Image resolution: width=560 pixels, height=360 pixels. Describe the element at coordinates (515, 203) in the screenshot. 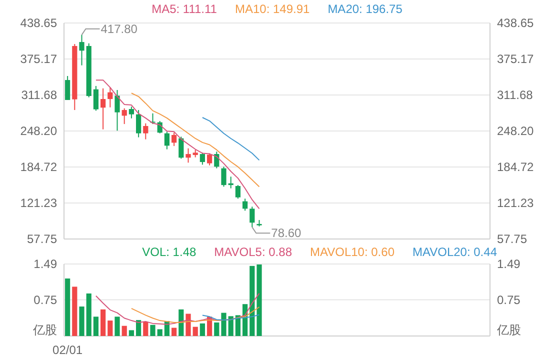

I see `y2-tick-label: 121.23` at that location.